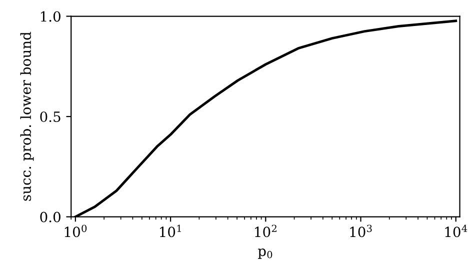 The image size is (474, 271). What do you see at coordinates (265, 253) in the screenshot?
I see `x-axis-title: p$_{0}$` at bounding box center [265, 253].